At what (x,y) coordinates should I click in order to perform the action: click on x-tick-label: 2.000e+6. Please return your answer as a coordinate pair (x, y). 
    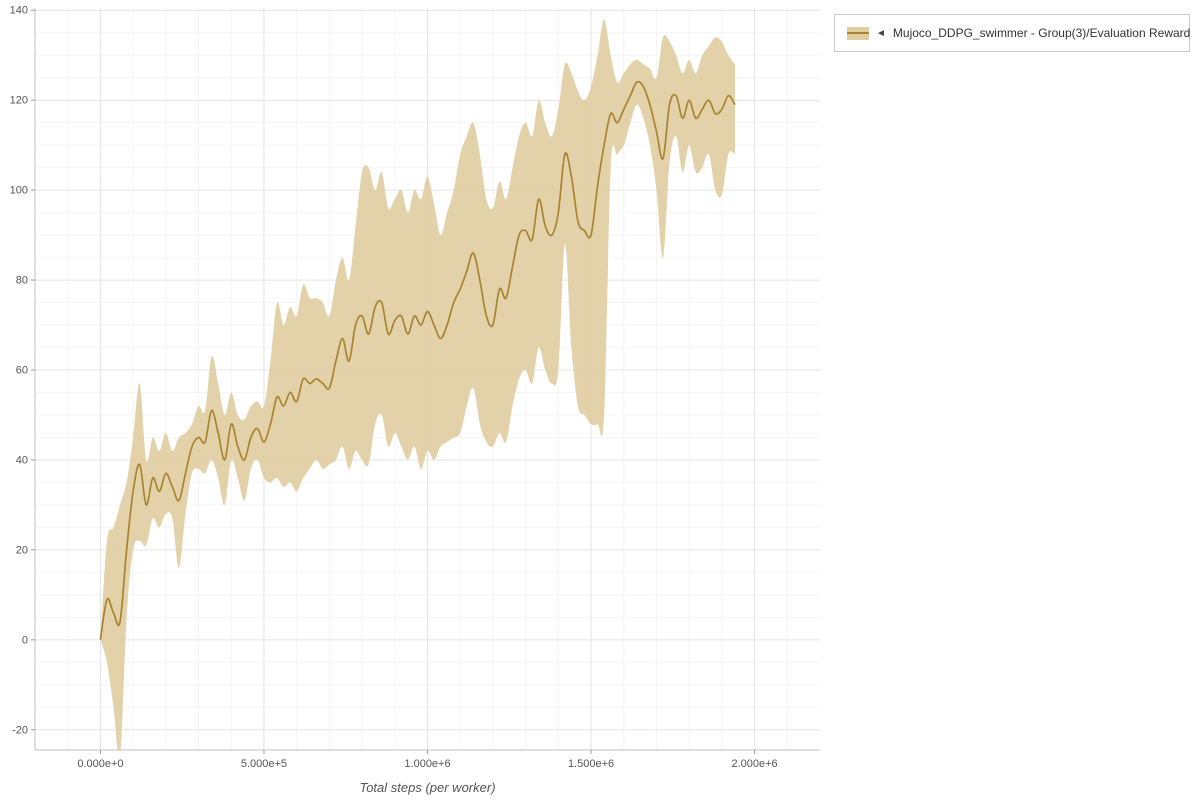
    Looking at the image, I should click on (754, 764).